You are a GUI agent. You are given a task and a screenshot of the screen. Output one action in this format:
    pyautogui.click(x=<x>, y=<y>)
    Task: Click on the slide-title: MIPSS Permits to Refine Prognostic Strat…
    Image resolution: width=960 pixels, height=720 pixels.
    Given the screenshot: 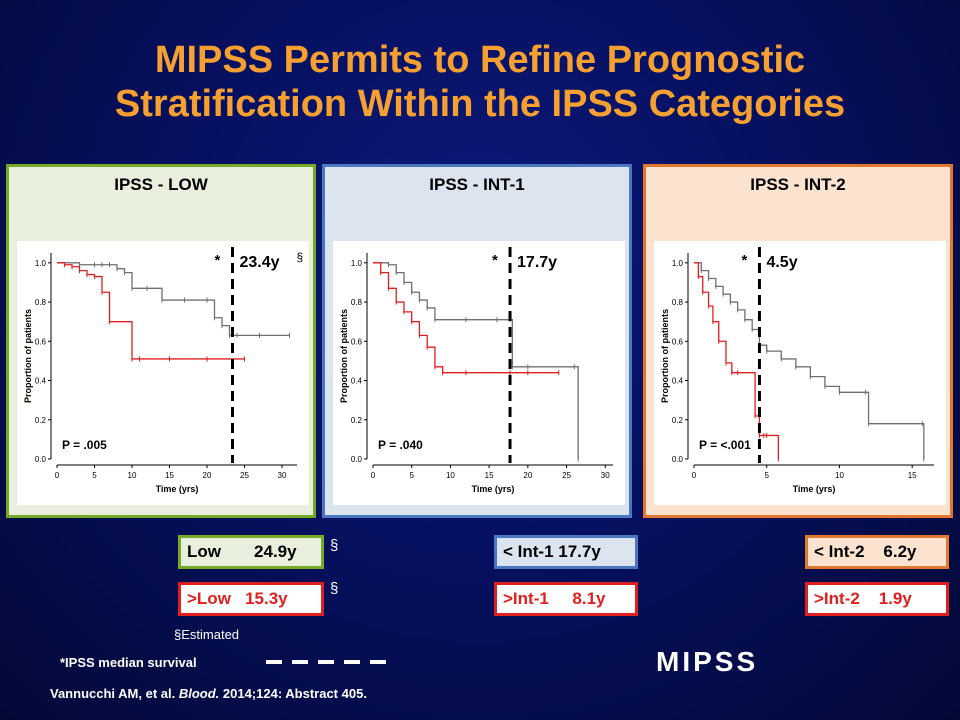 What is the action you would take?
    pyautogui.click(x=480, y=82)
    